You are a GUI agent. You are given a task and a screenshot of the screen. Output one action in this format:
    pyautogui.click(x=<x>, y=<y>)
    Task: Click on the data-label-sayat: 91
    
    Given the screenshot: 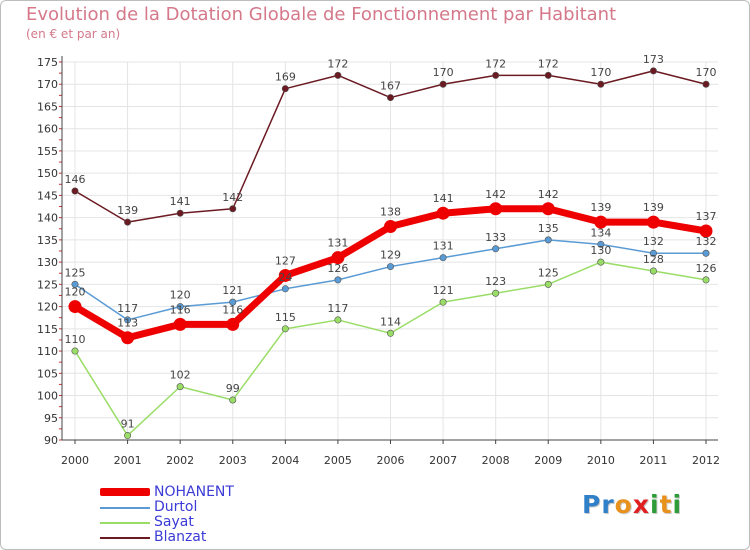 What is the action you would take?
    pyautogui.click(x=128, y=424)
    